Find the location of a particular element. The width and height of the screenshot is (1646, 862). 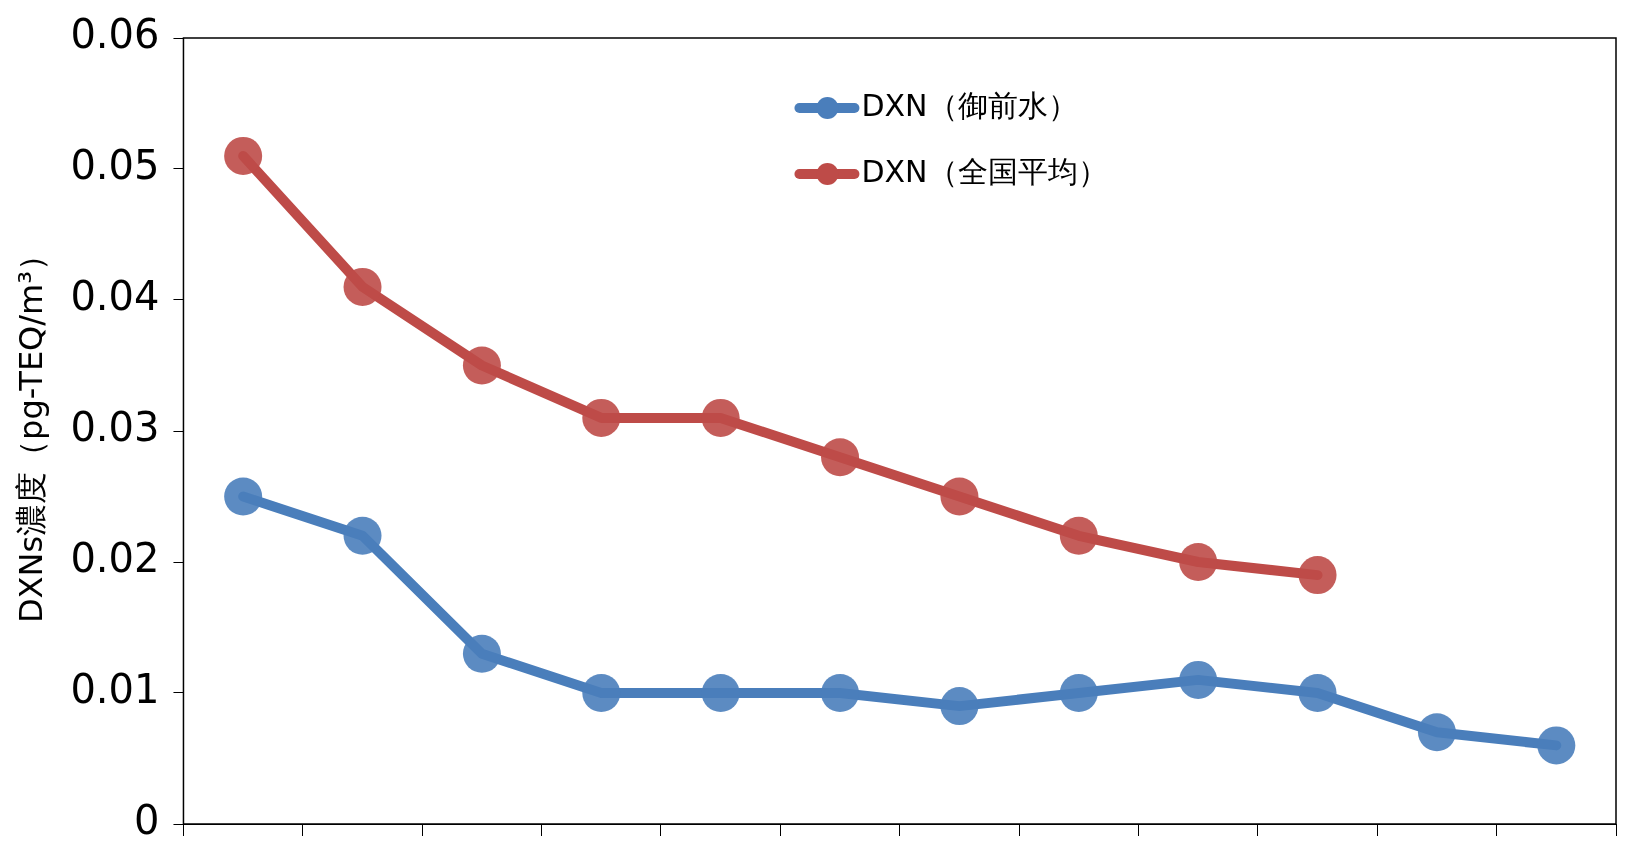

y-tick-label: 0.02 is located at coordinates (115, 558).